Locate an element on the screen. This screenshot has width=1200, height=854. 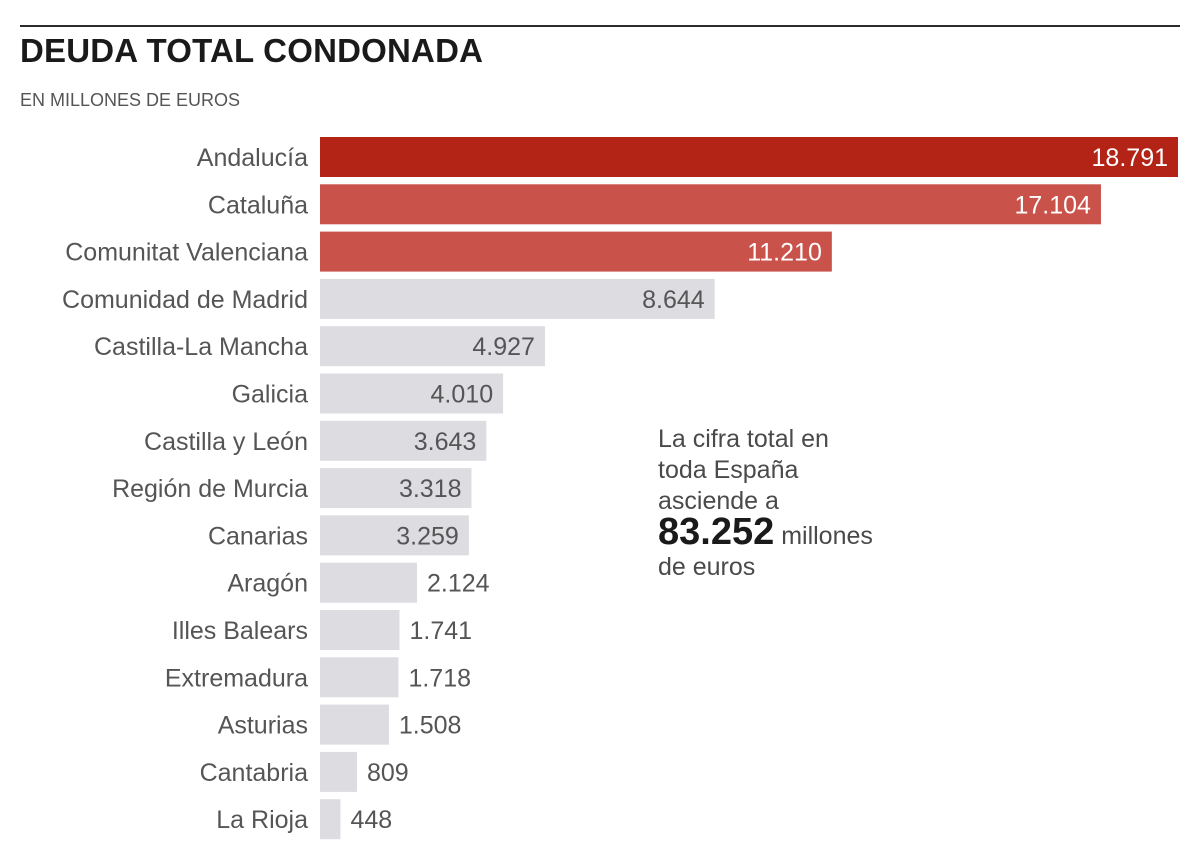
value-label-7: 3.318 is located at coordinates (430, 489).